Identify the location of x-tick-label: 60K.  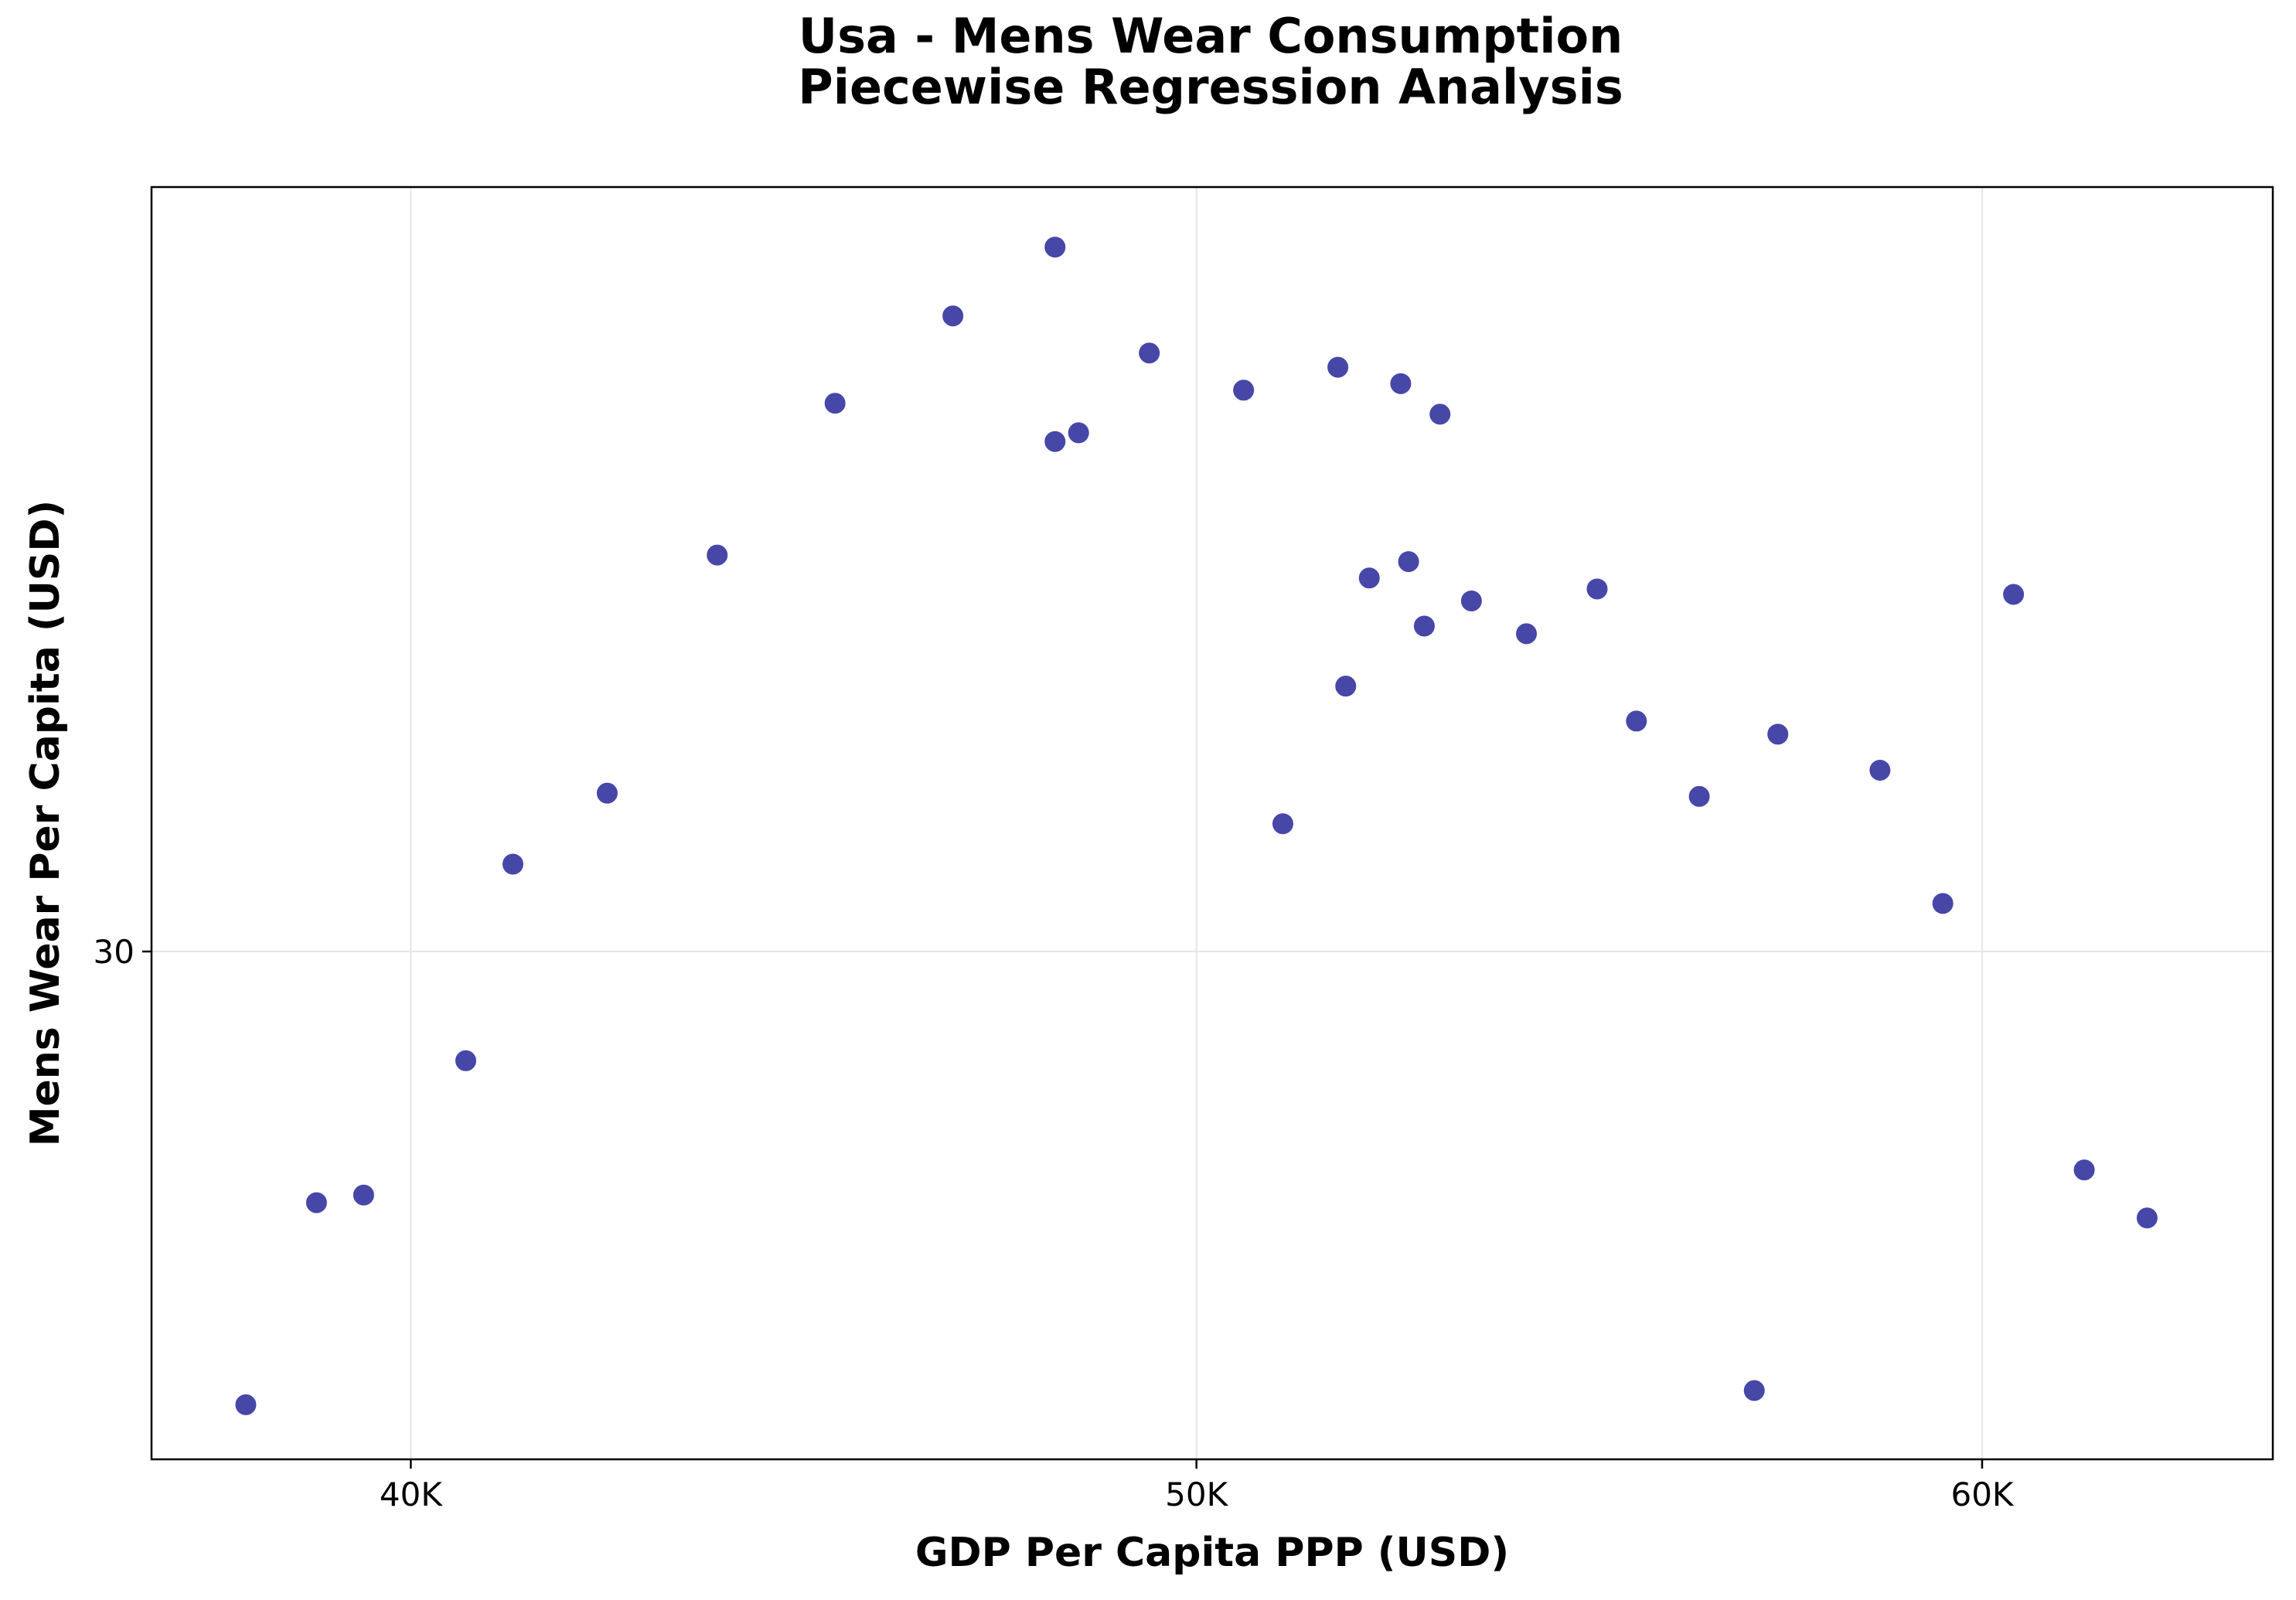
(1982, 1494).